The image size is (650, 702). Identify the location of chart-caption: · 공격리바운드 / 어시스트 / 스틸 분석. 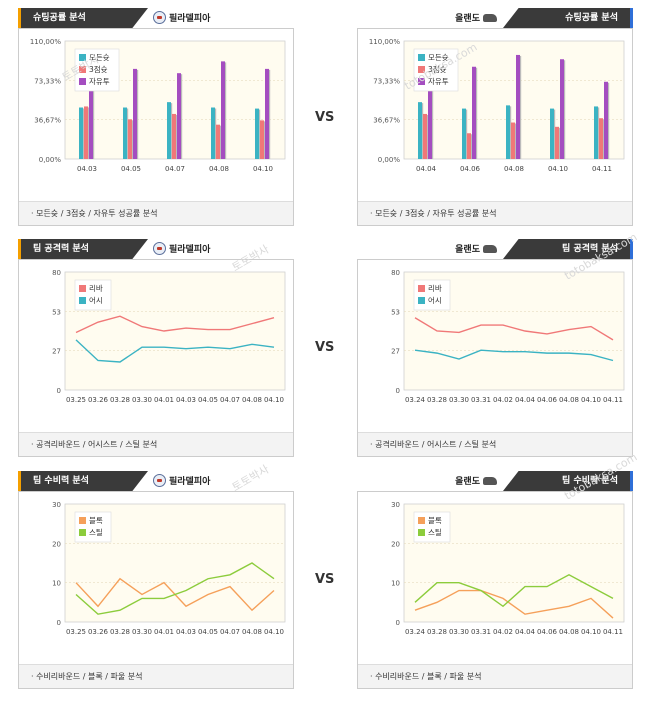
(495, 444).